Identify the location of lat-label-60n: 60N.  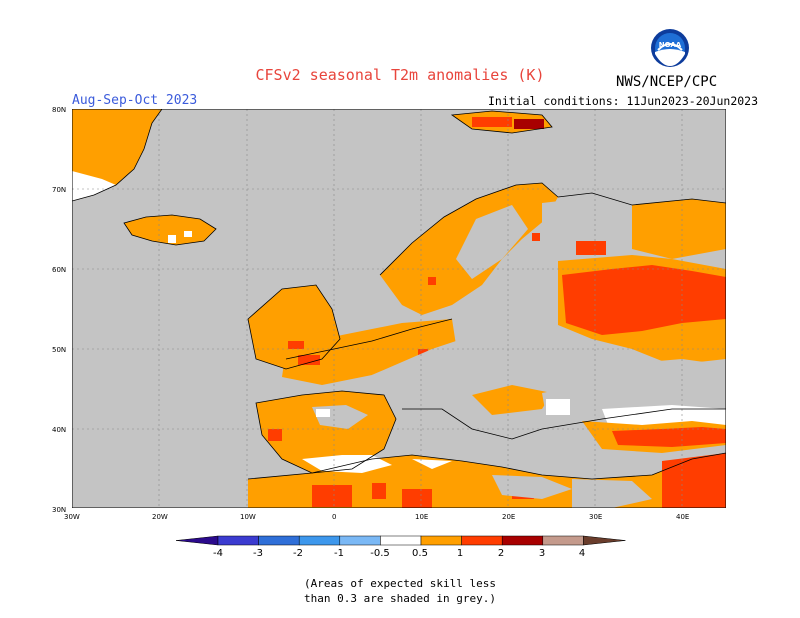
(59, 270).